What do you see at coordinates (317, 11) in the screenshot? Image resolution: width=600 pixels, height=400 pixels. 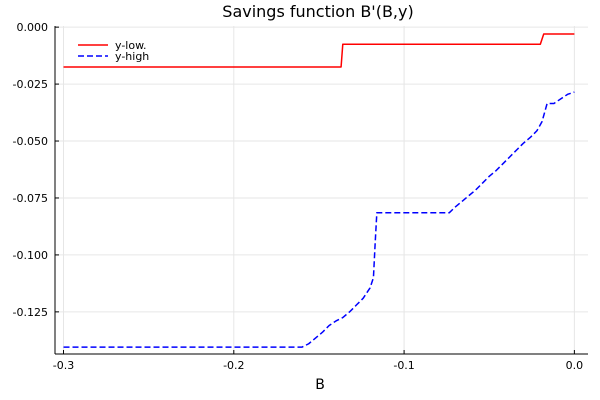 I see `chart-title: Savings function B'(B,y)` at bounding box center [317, 11].